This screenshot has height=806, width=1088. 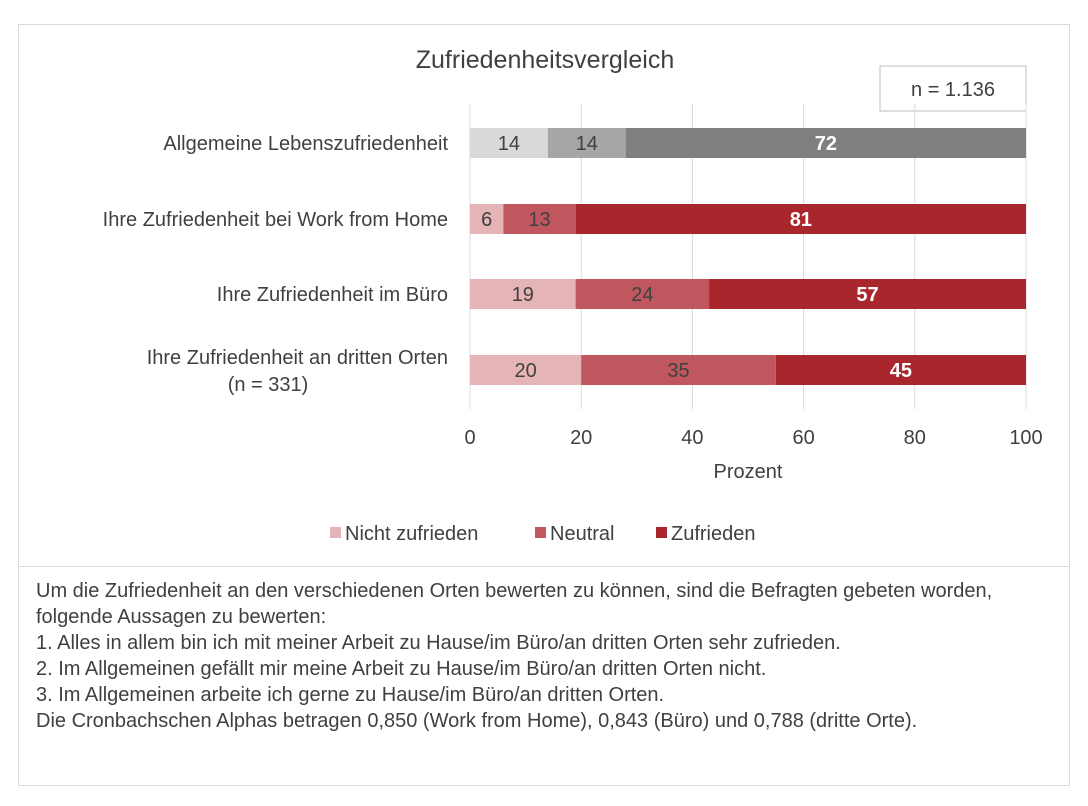 I want to click on x-tick-label: 20, so click(x=581, y=438).